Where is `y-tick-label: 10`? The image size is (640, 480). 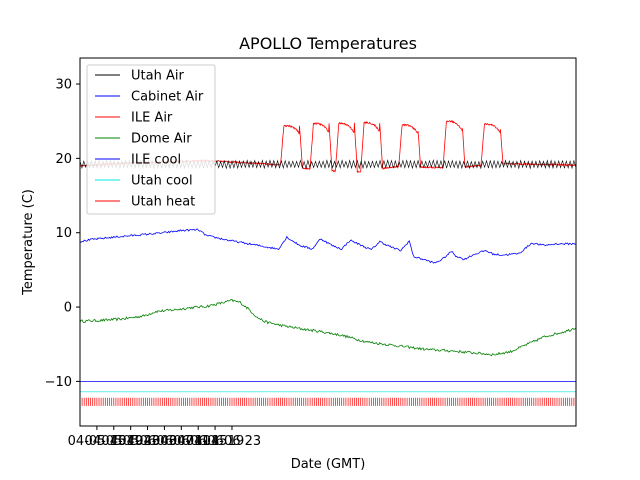 y-tick-label: 10 is located at coordinates (63, 233).